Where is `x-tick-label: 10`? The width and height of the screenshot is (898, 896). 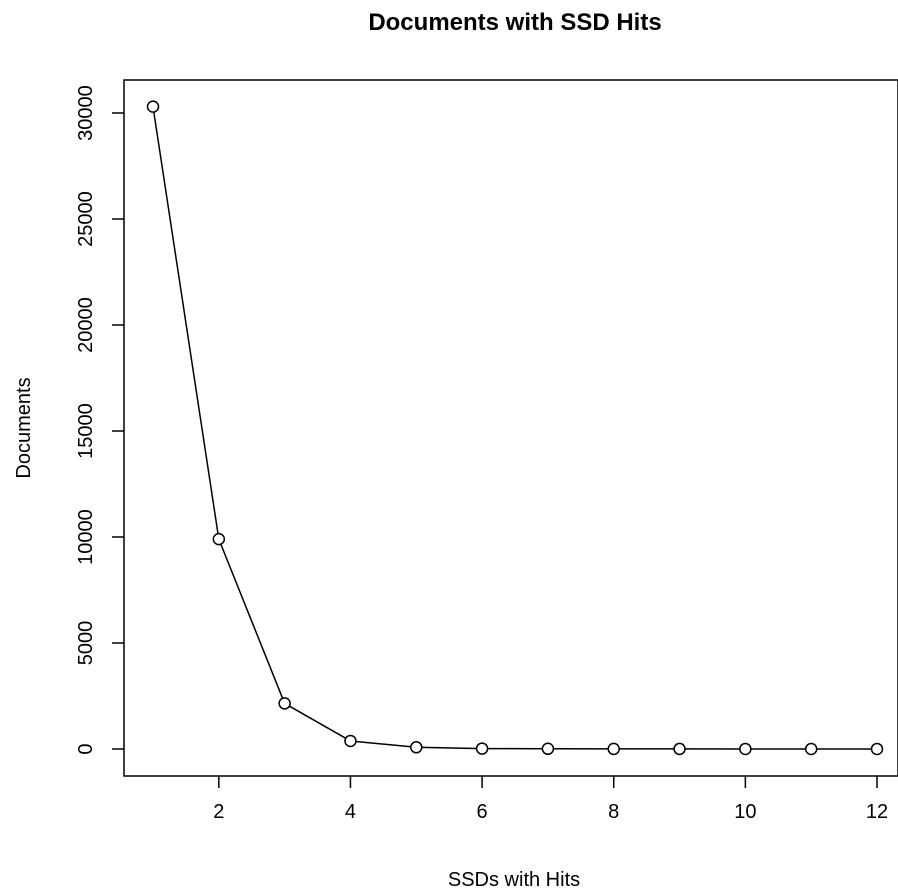 x-tick-label: 10 is located at coordinates (745, 812).